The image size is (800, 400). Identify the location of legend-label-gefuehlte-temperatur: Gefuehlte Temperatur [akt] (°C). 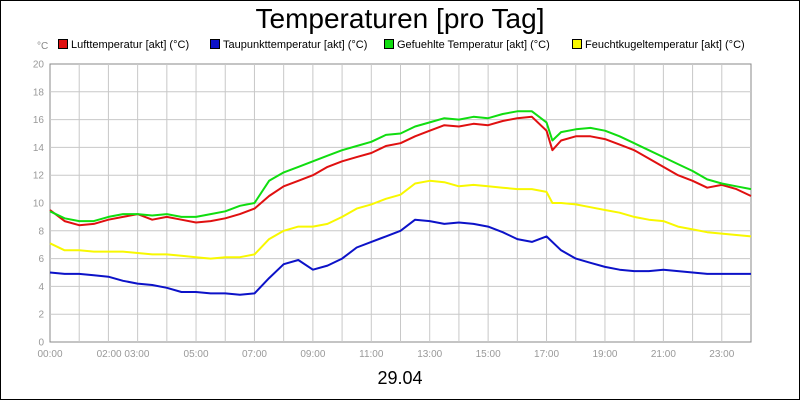
(473, 45).